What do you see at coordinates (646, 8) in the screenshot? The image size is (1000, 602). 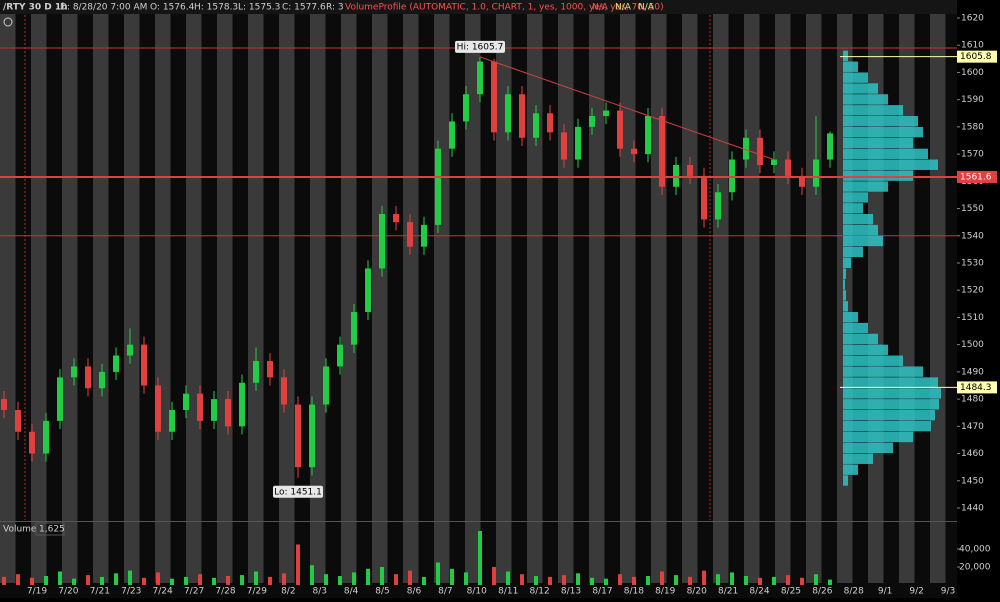 I see `study-na: N/A` at bounding box center [646, 8].